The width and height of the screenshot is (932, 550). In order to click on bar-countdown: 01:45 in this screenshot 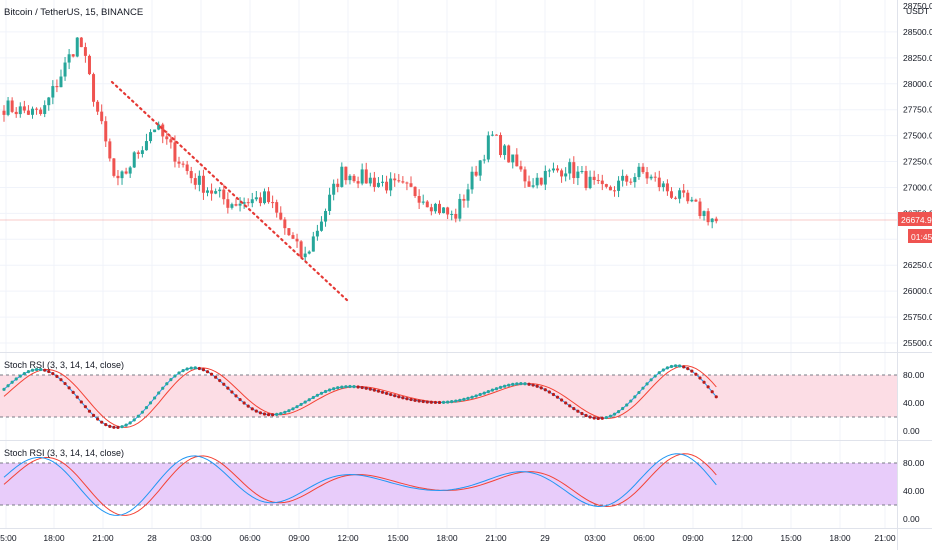, I will do `click(921, 237)`.